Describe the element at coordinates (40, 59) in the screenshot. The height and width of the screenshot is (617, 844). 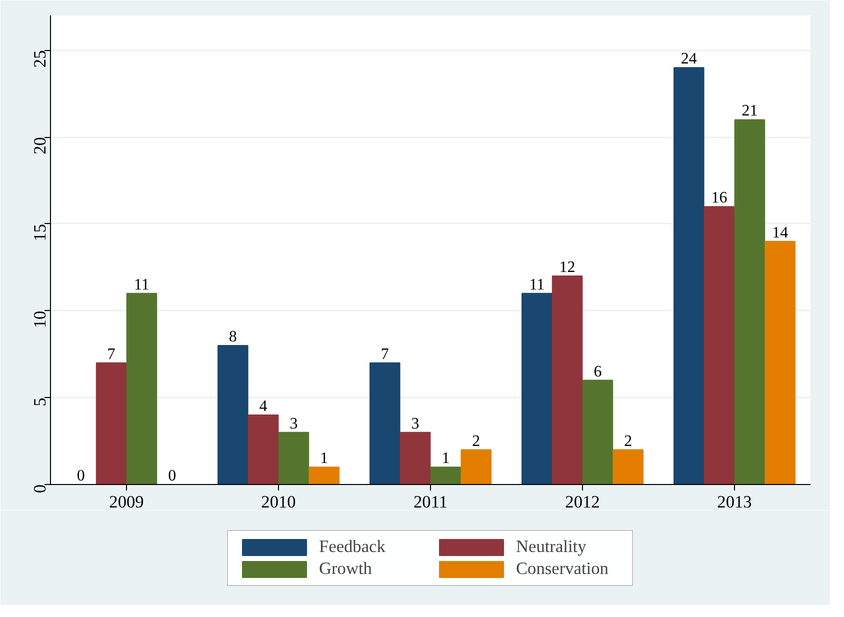
I see `y-tick-label: 25` at that location.